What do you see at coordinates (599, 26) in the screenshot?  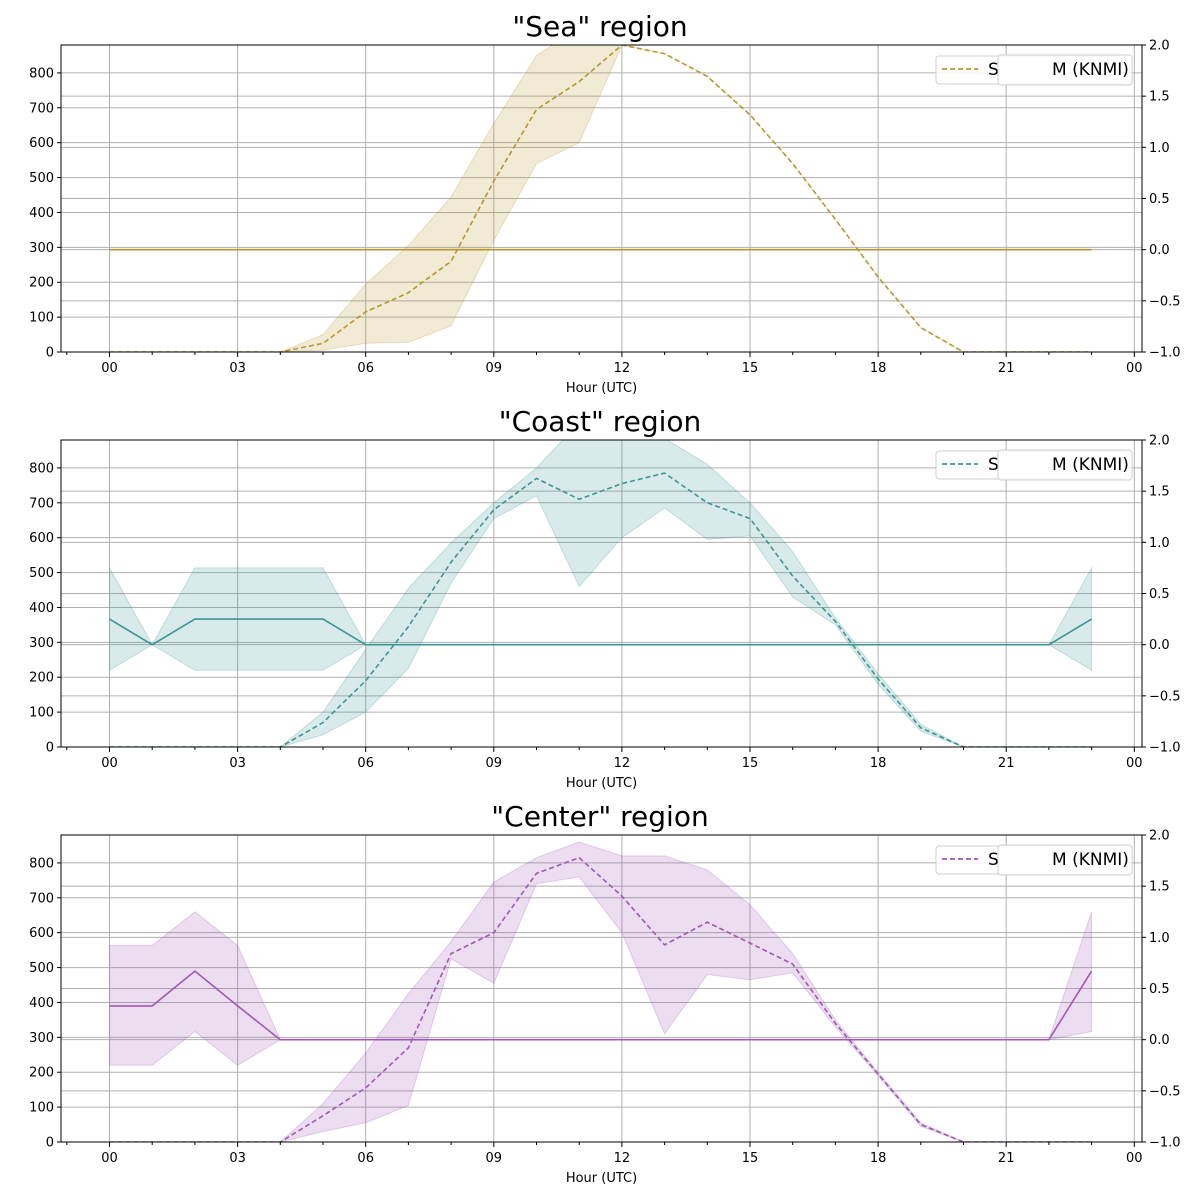 I see `chart-title: "Sea" region` at bounding box center [599, 26].